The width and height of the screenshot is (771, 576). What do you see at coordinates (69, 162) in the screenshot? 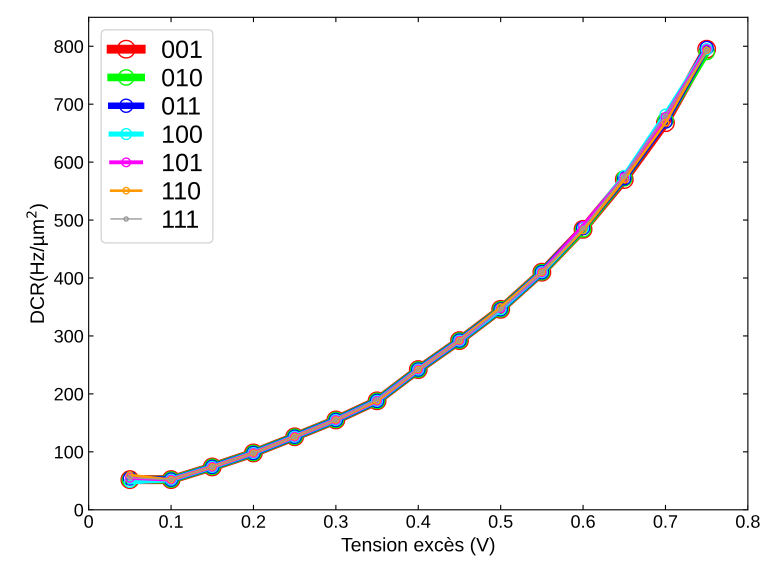
I see `y-tick-label: 600` at bounding box center [69, 162].